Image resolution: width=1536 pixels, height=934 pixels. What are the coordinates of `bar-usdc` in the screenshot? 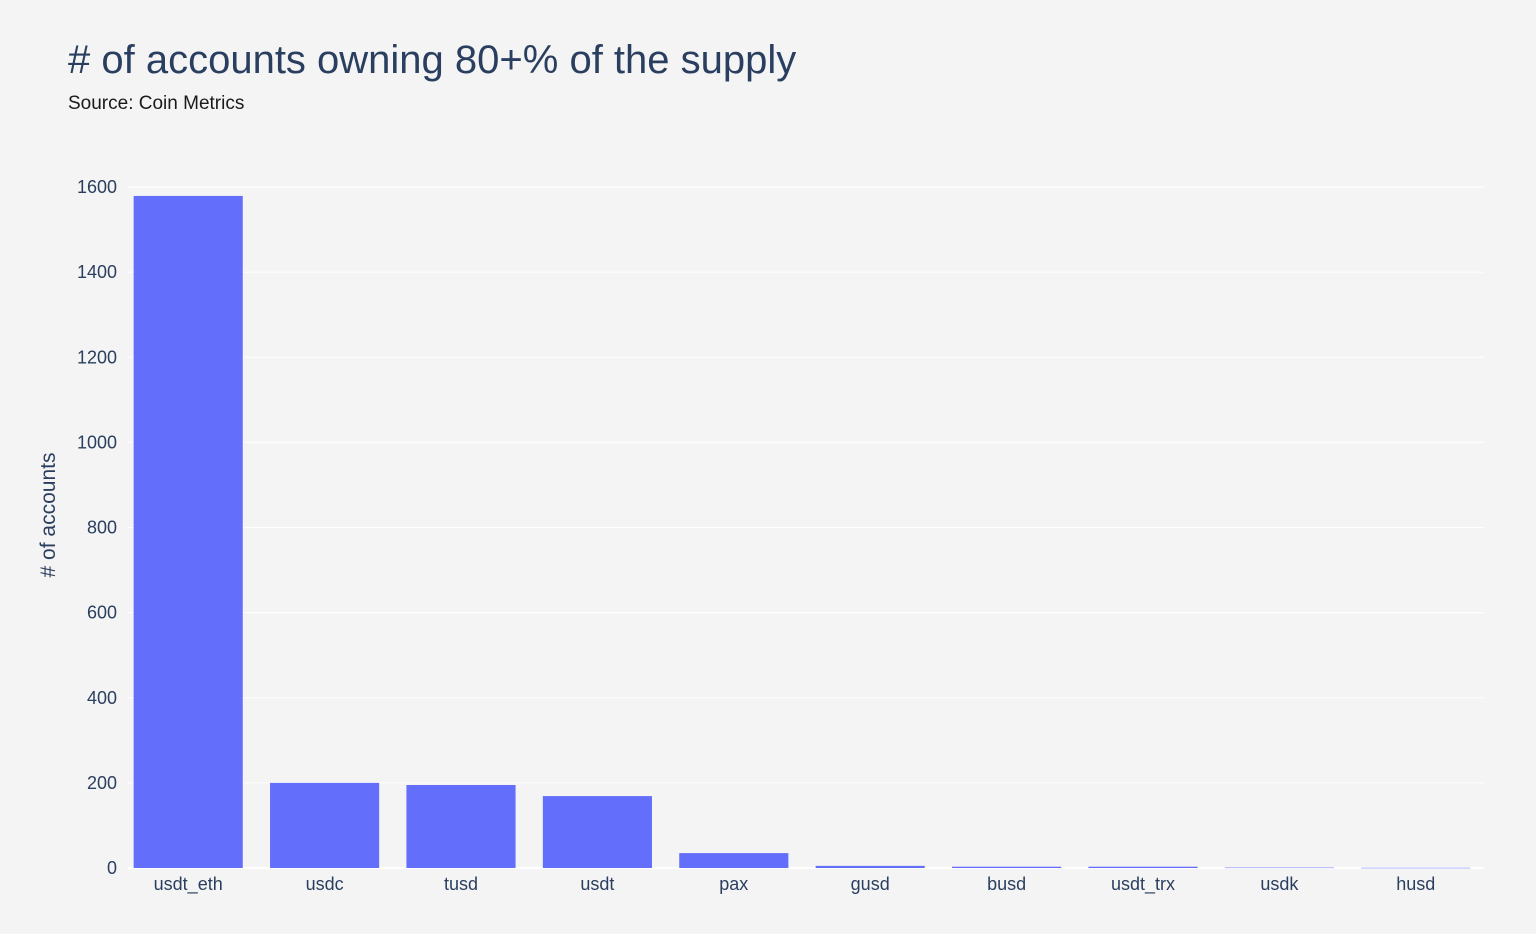 It's located at (325, 825).